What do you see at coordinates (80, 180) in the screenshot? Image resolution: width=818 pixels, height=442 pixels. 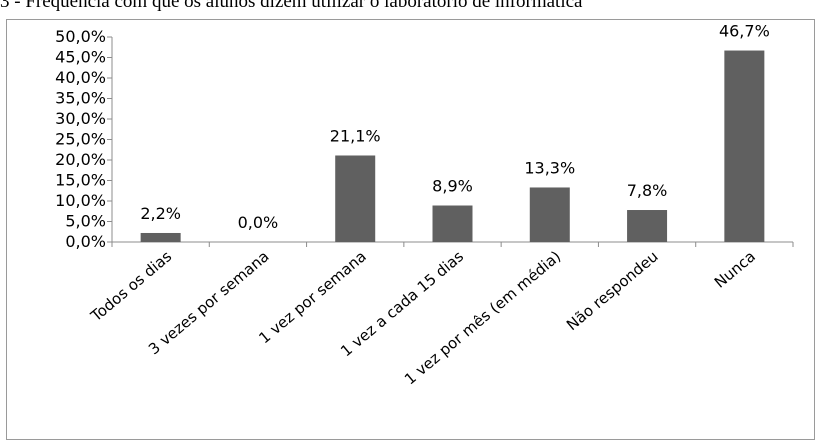 I see `y-tick-label: 15,0%` at bounding box center [80, 180].